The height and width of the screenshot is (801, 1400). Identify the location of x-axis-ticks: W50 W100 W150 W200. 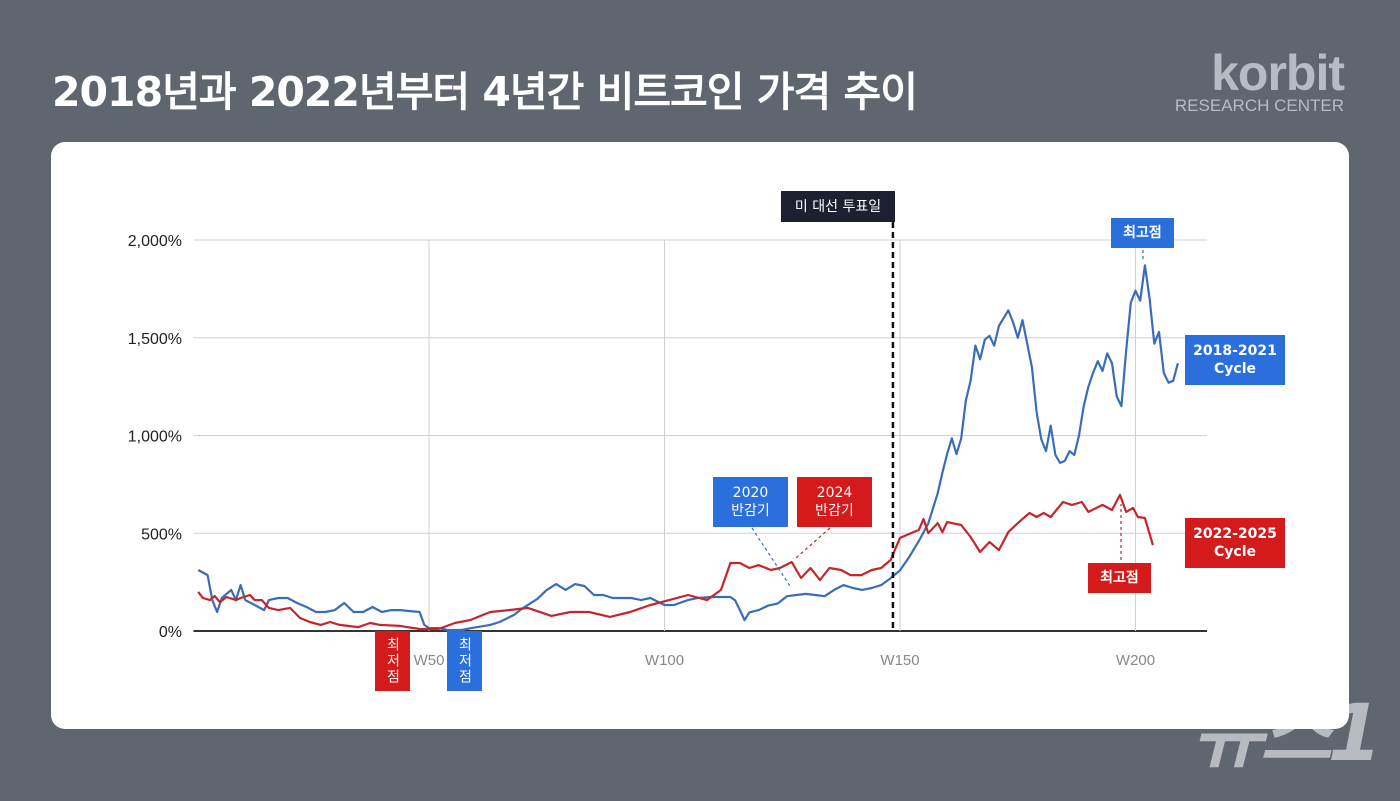
(785, 660).